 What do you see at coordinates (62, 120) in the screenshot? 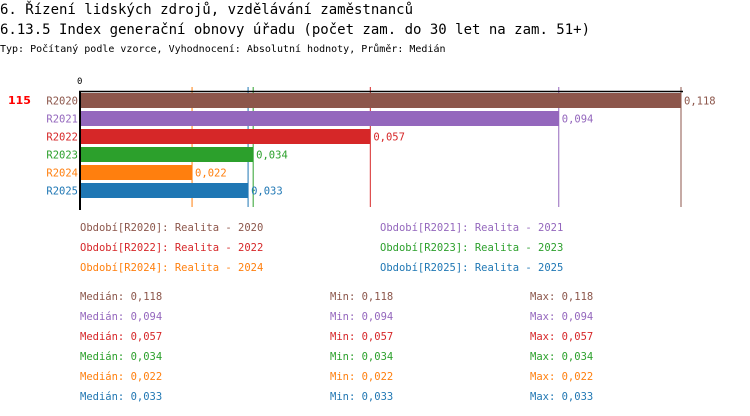
I see `category-label: R2021` at bounding box center [62, 120].